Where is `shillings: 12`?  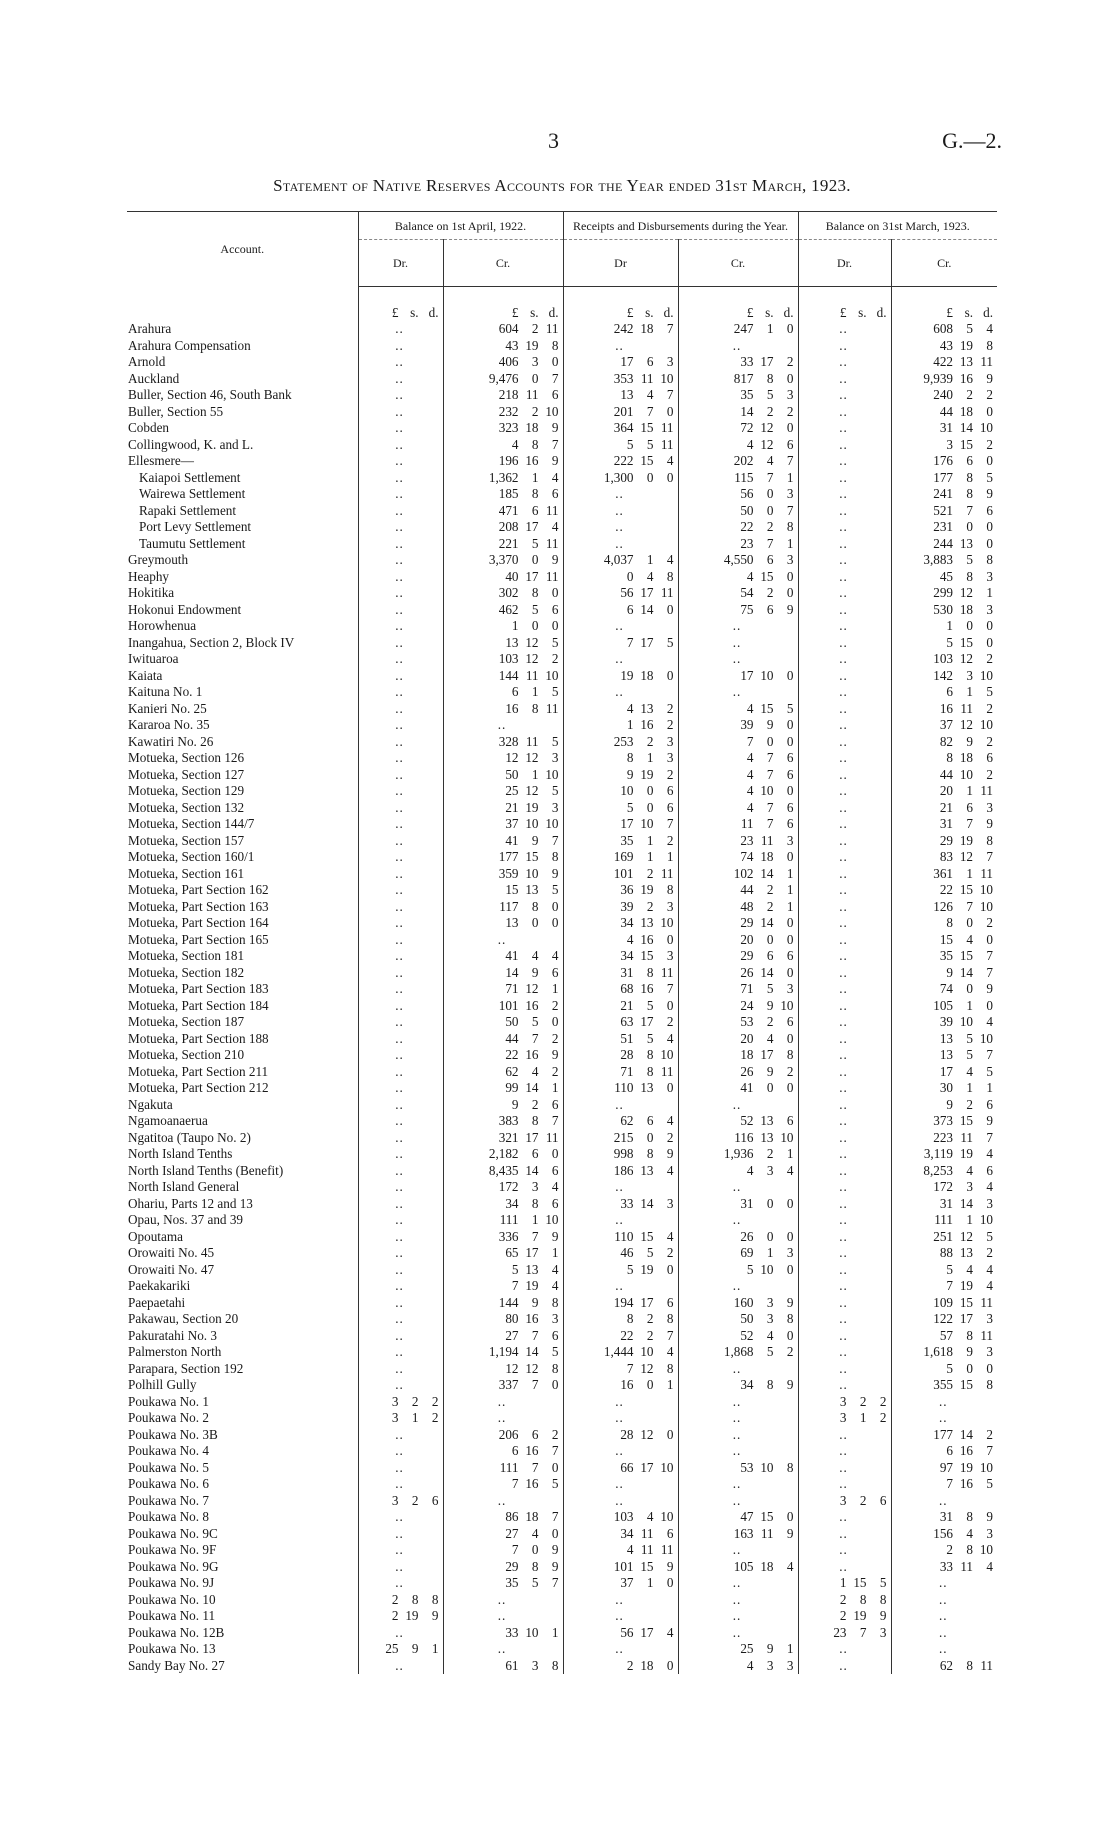 shillings: 12 is located at coordinates (966, 592).